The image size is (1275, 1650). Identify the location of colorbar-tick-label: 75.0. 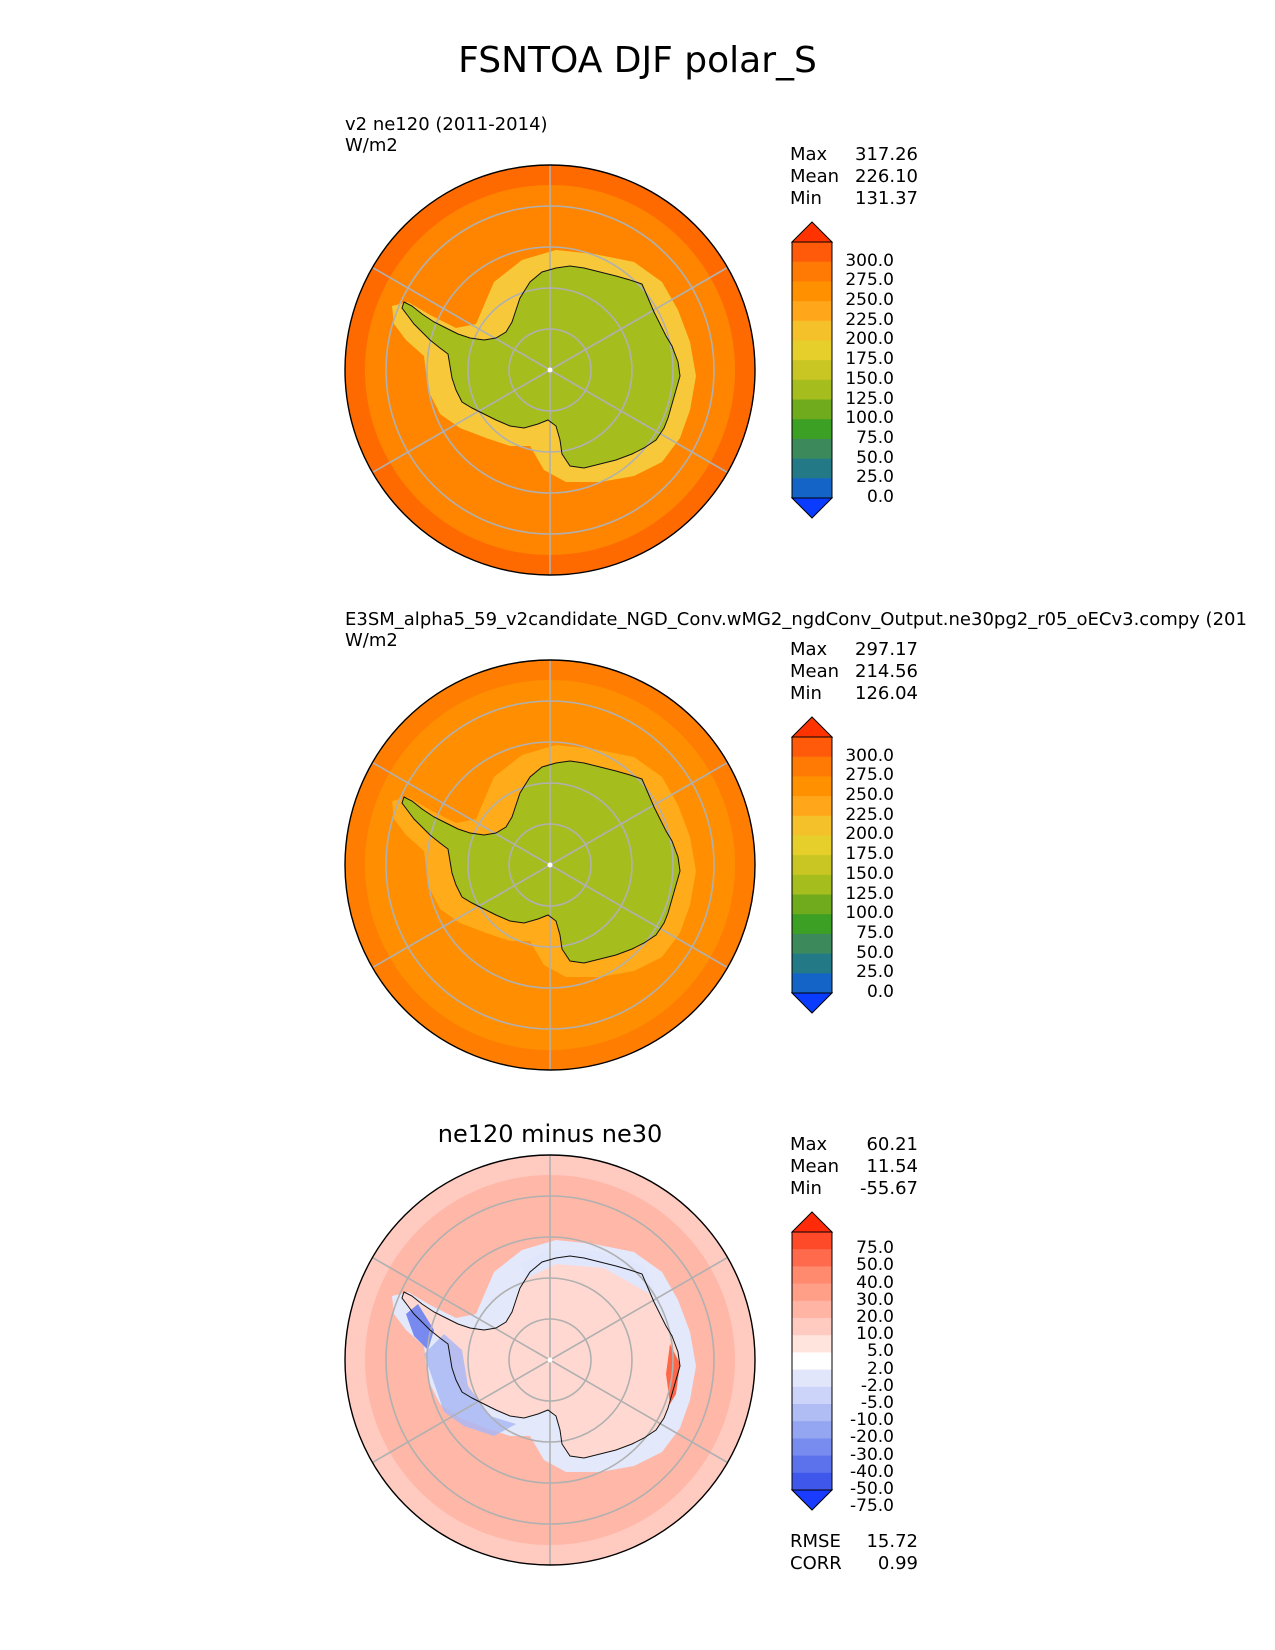
(875, 1248).